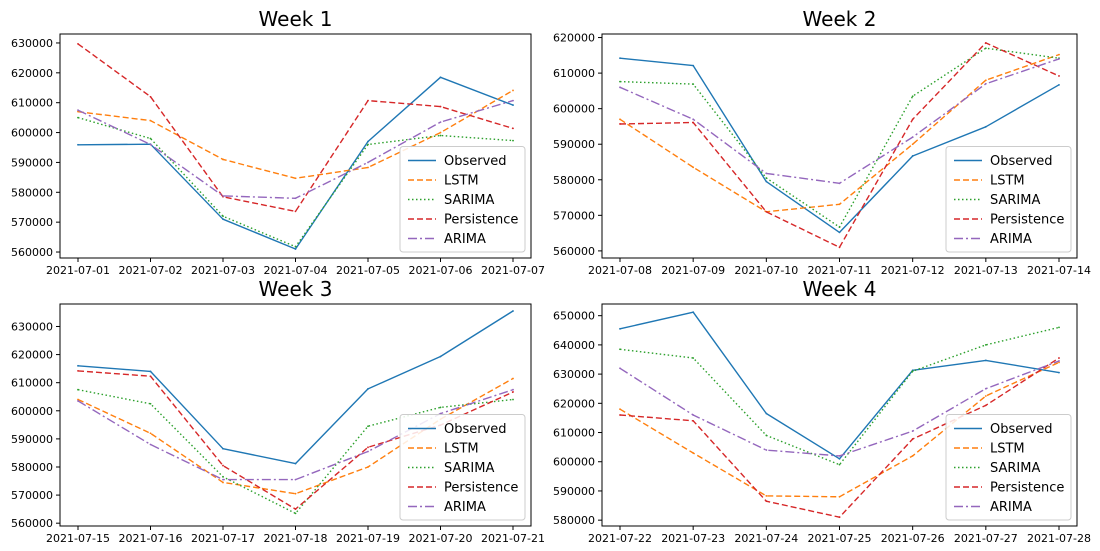 This screenshot has width=1100, height=551. What do you see at coordinates (296, 538) in the screenshot?
I see `x-tick-label: 2021-07-18` at bounding box center [296, 538].